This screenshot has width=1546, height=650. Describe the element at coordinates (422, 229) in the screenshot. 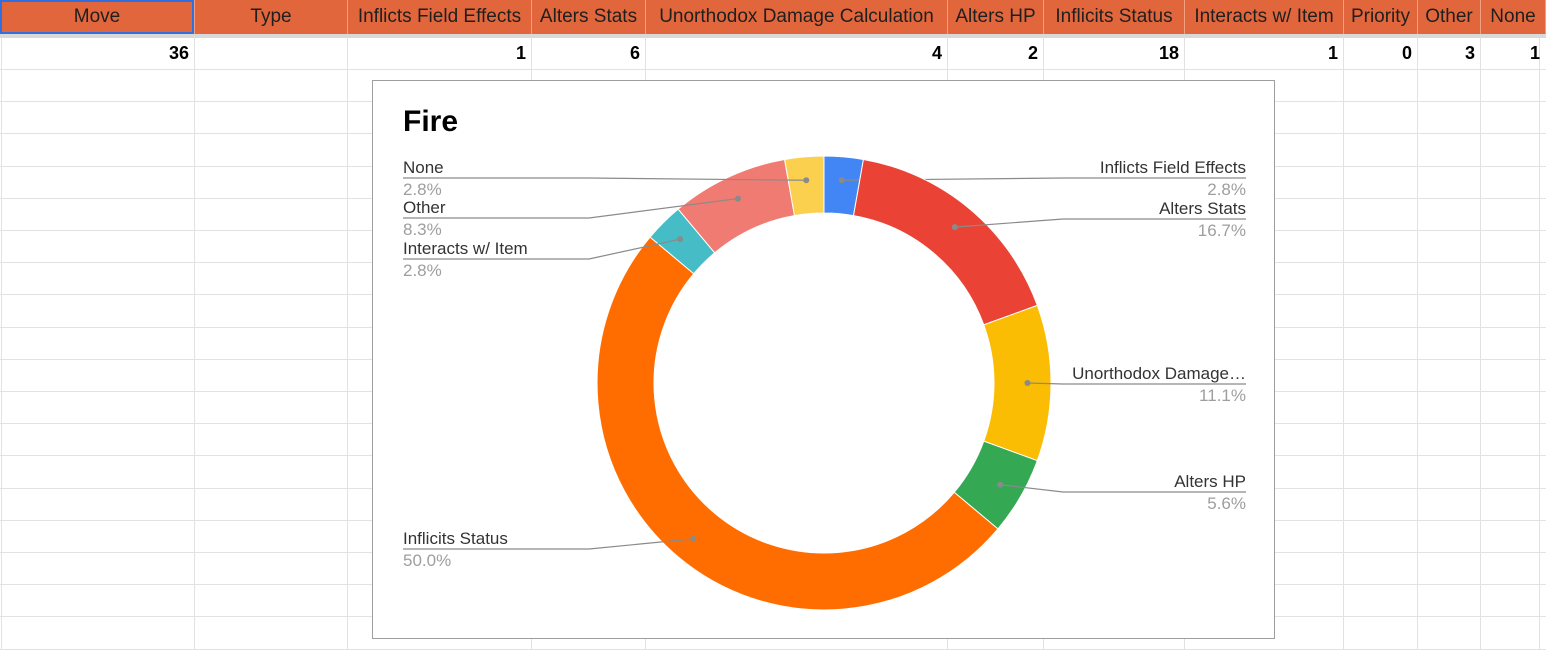

I see `slice-percent-other: 8.3%` at that location.